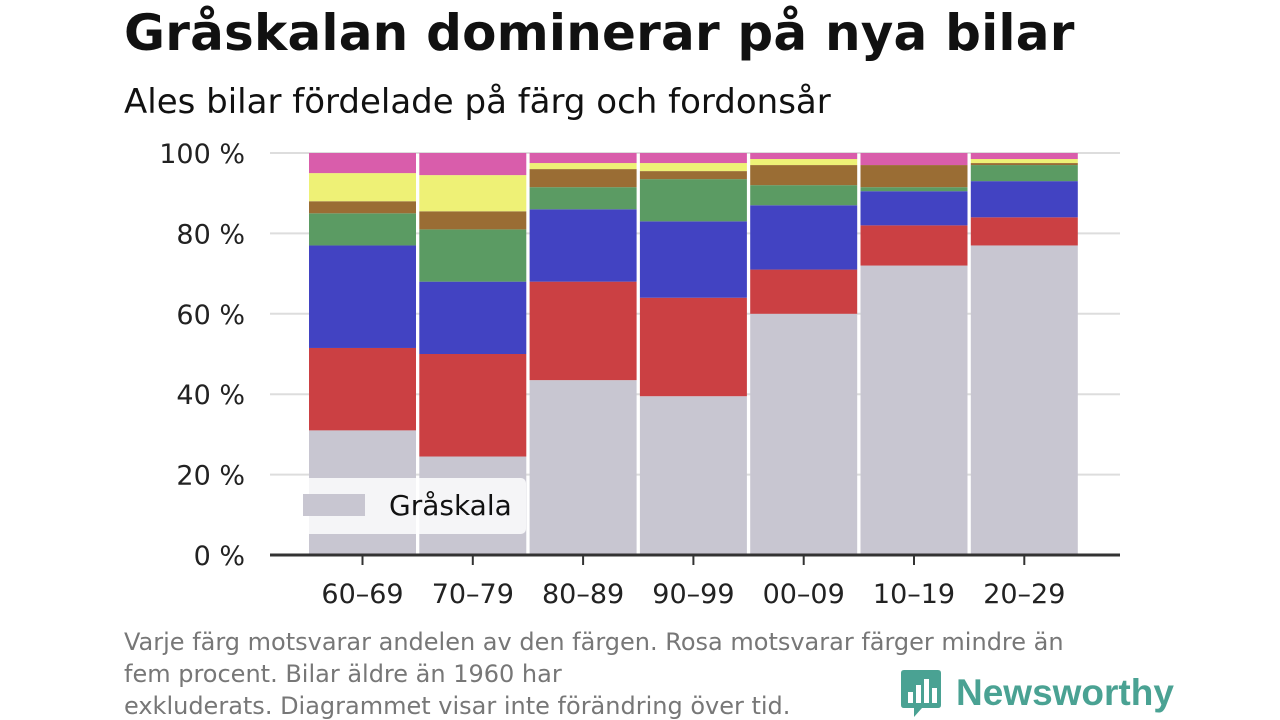 This screenshot has width=1280, height=720. I want to click on y-tick-label: 60 %, so click(210, 315).